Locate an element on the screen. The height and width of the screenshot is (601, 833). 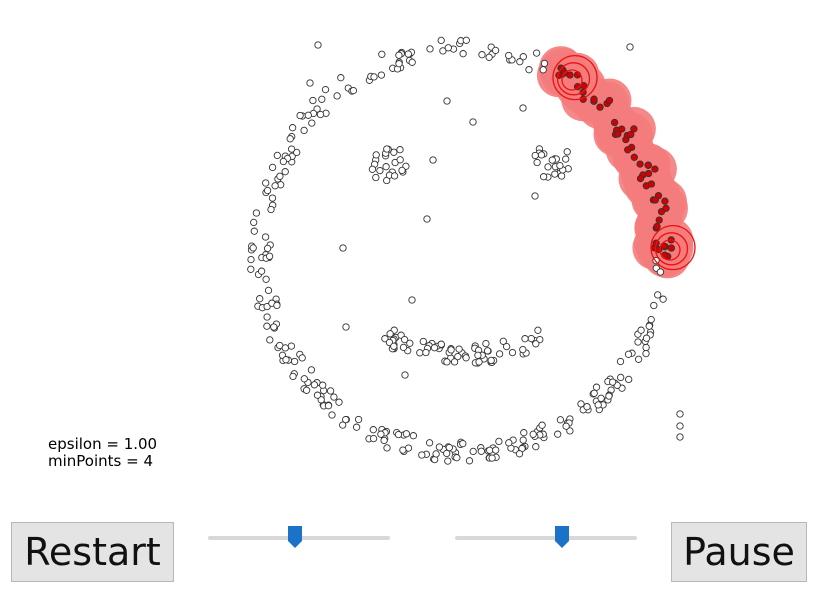
core-ring-layer is located at coordinates (624, 162).